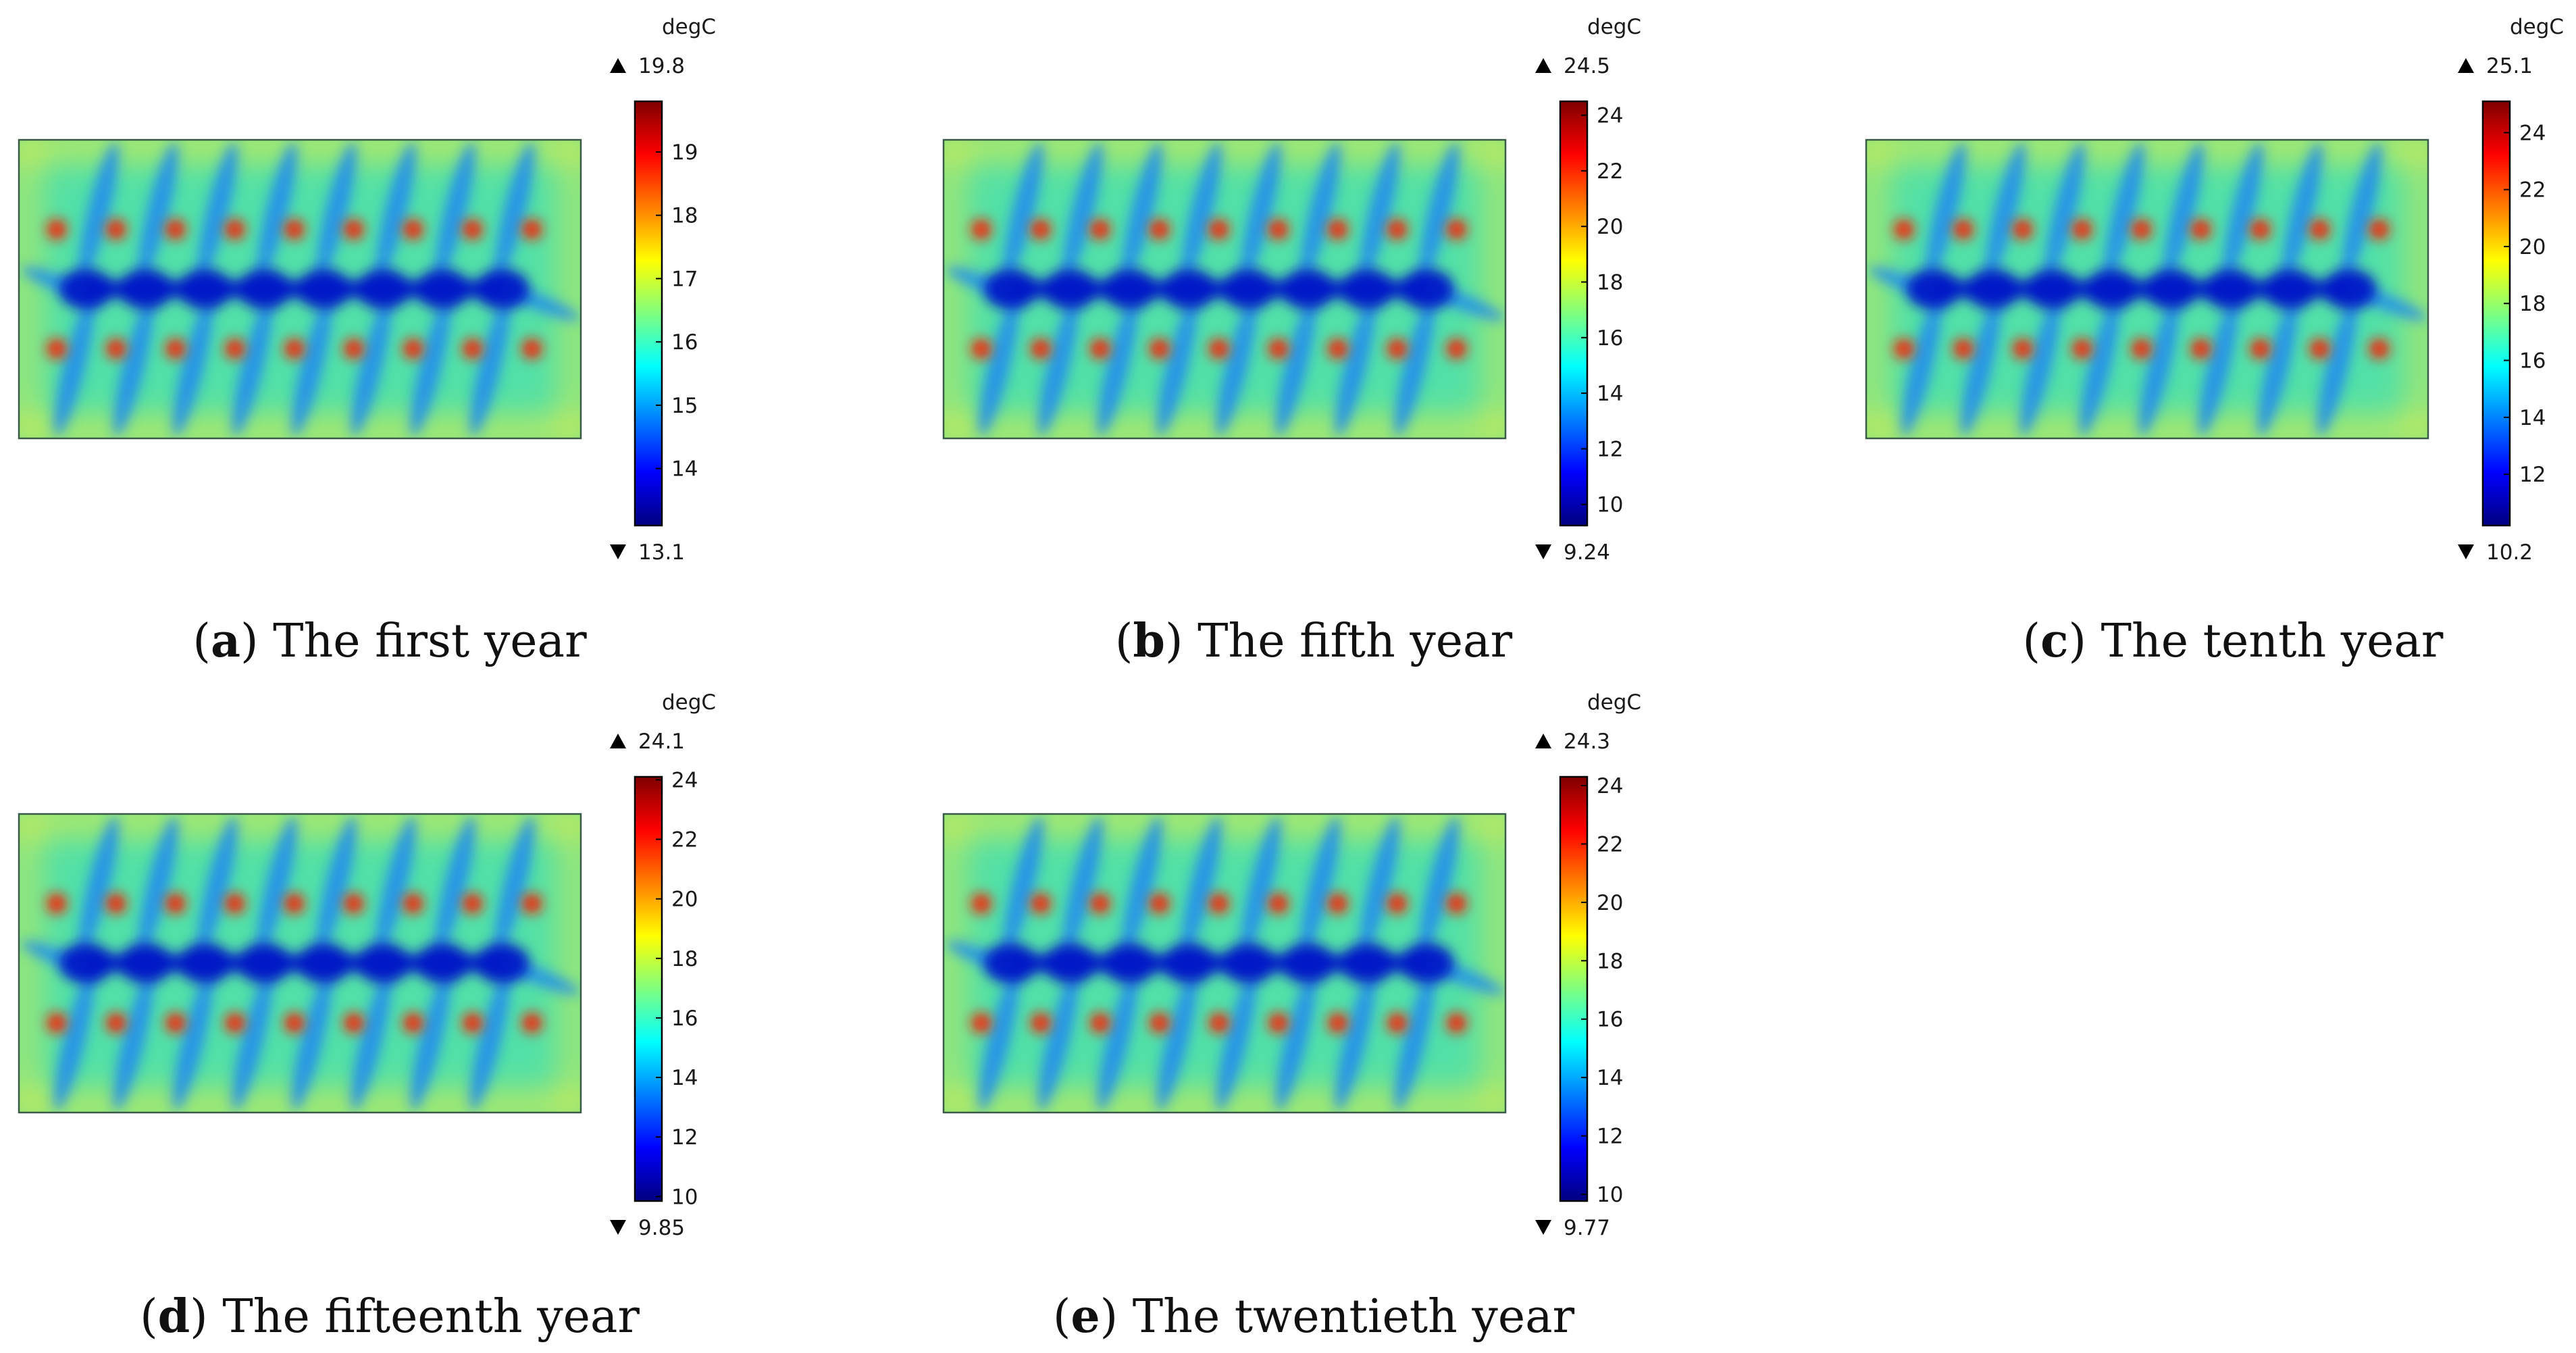  What do you see at coordinates (661, 742) in the screenshot?
I see `colorbar-max-label: 24.1` at bounding box center [661, 742].